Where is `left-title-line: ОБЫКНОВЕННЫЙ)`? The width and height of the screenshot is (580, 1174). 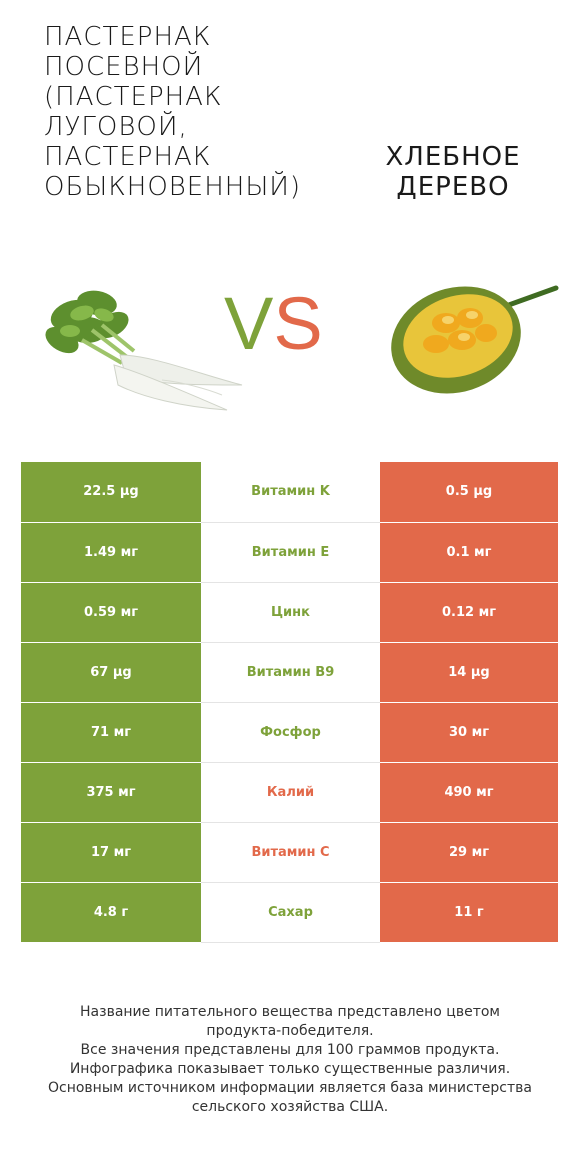
left-title-line: ОБЫКНОВЕННЫЙ) is located at coordinates (173, 187).